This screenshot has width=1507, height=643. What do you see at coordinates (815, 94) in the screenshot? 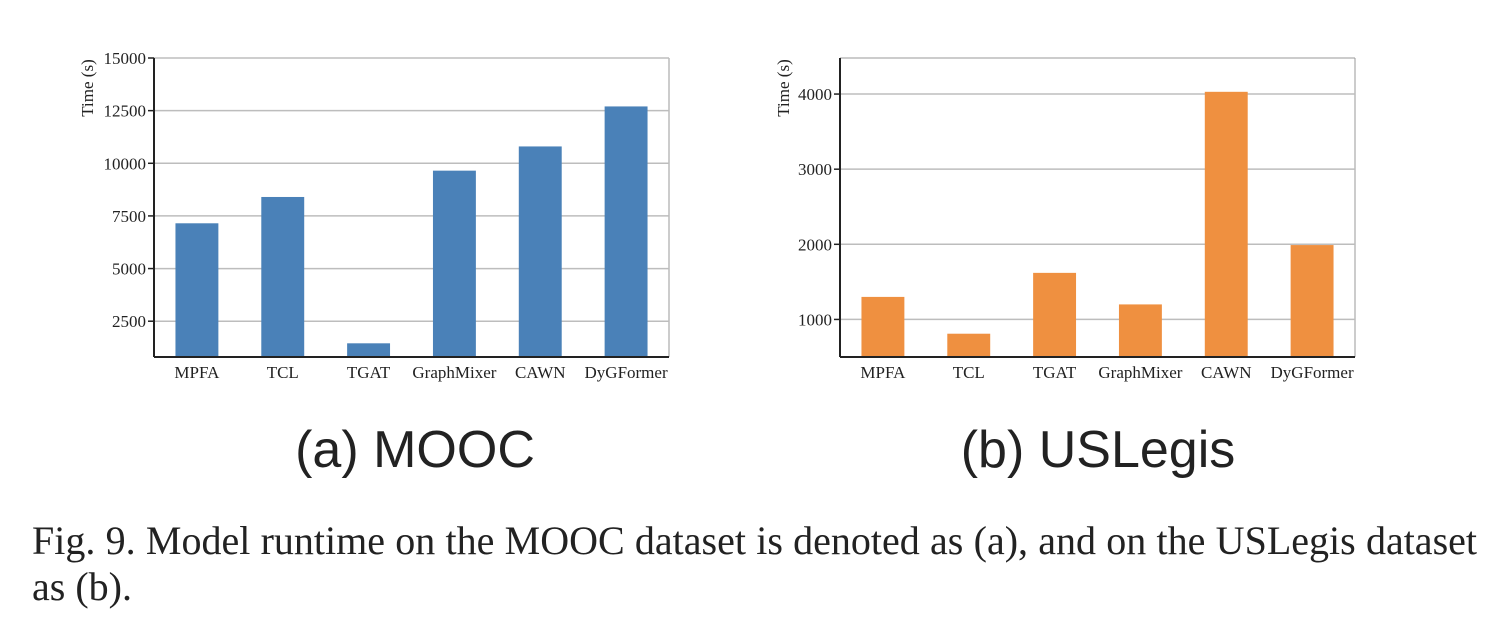
I see `y-tick-label: 4000` at bounding box center [815, 94].